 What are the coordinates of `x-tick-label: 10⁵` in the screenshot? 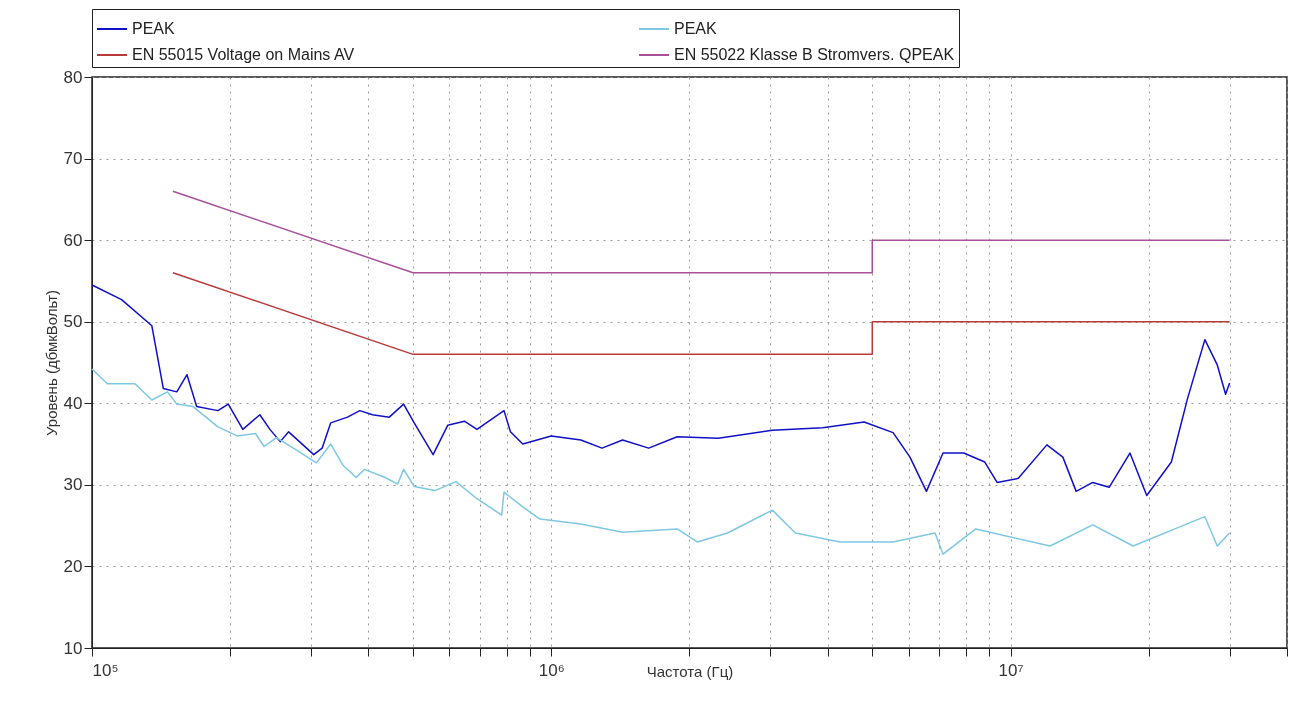 It's located at (105, 670).